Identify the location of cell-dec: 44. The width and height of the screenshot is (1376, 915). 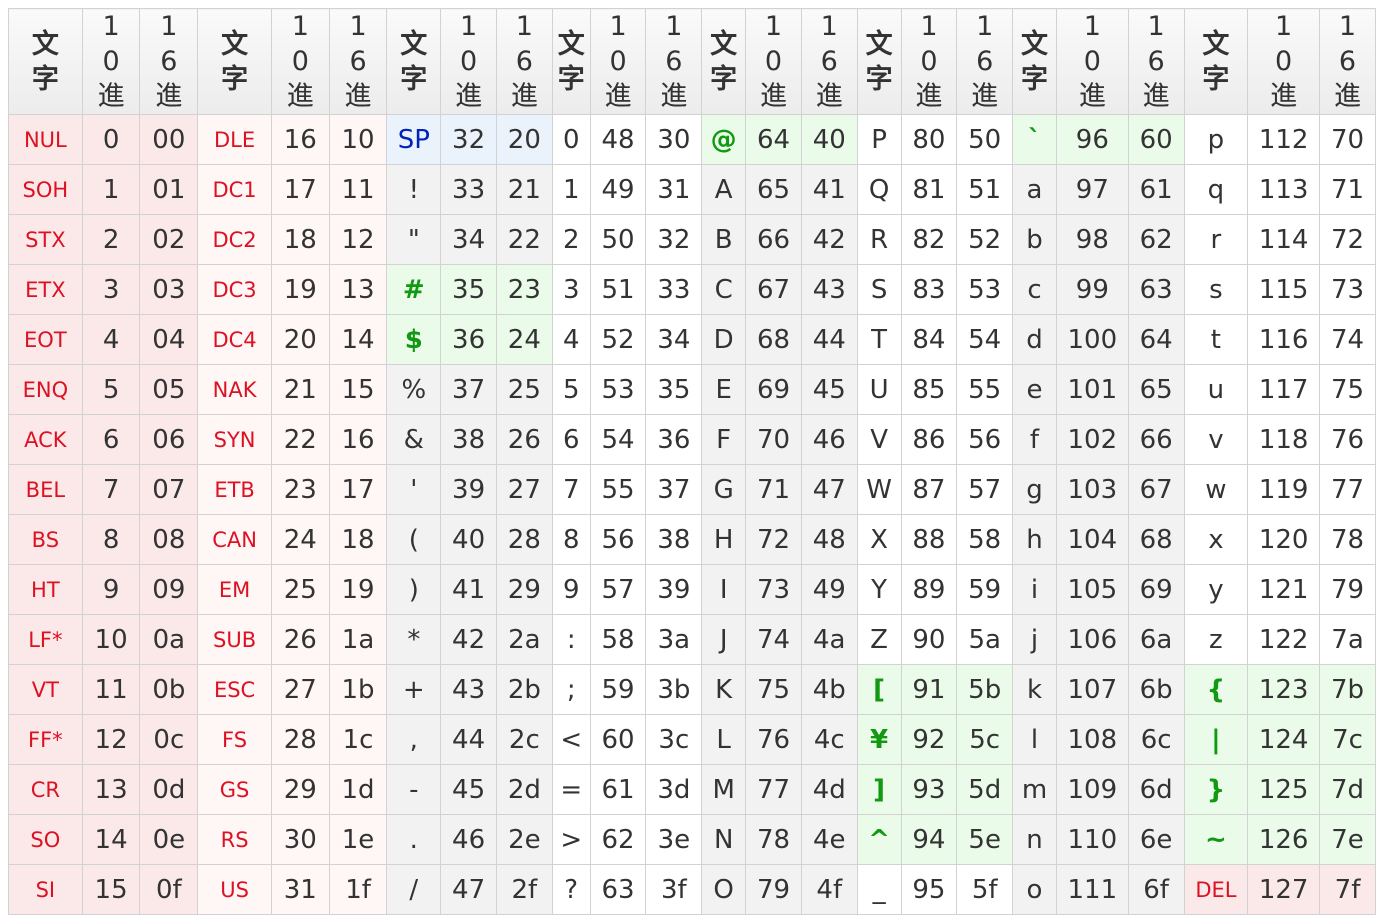
(468, 739).